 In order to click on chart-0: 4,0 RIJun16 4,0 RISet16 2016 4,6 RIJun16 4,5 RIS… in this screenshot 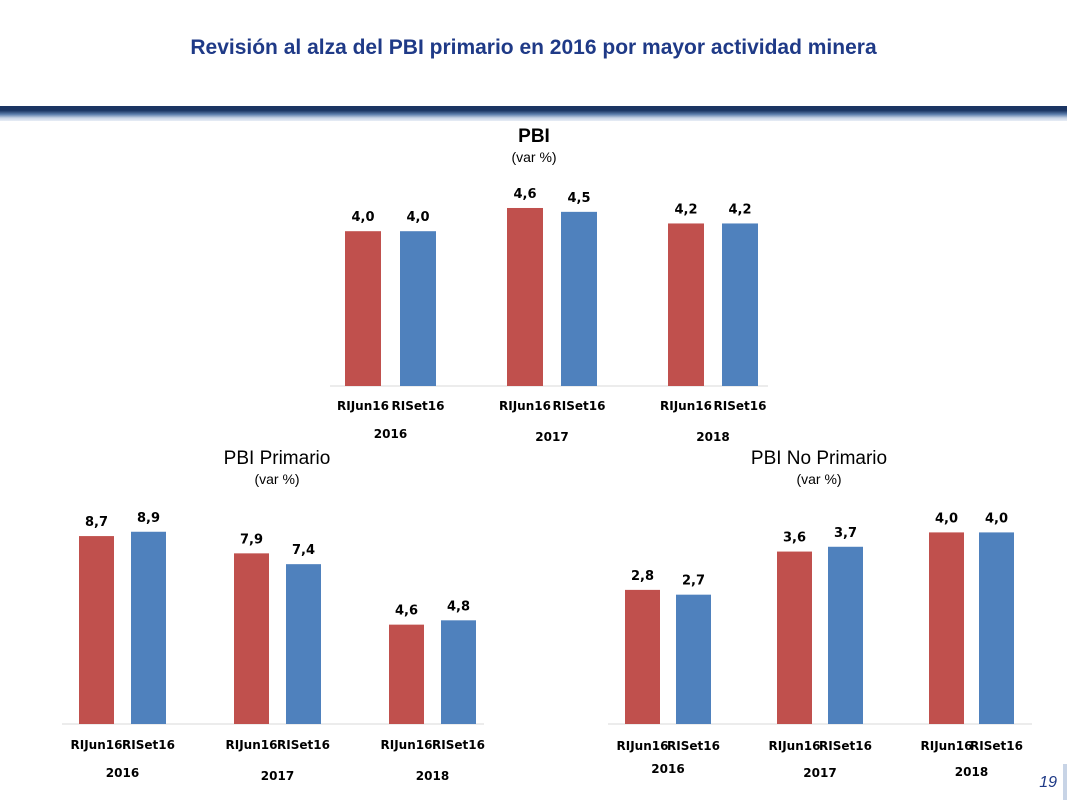, I will do `click(549, 315)`.